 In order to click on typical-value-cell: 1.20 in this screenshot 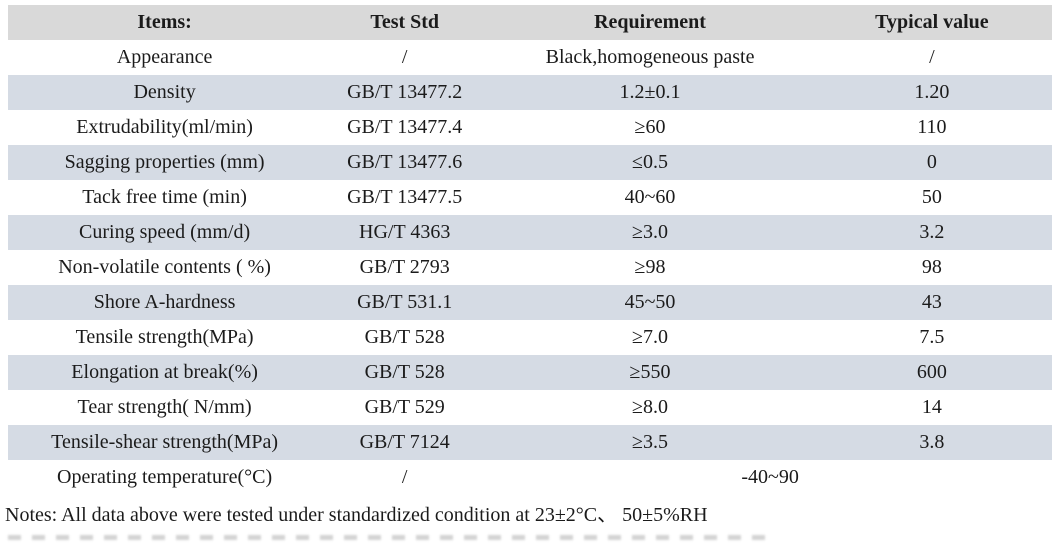, I will do `click(931, 92)`.